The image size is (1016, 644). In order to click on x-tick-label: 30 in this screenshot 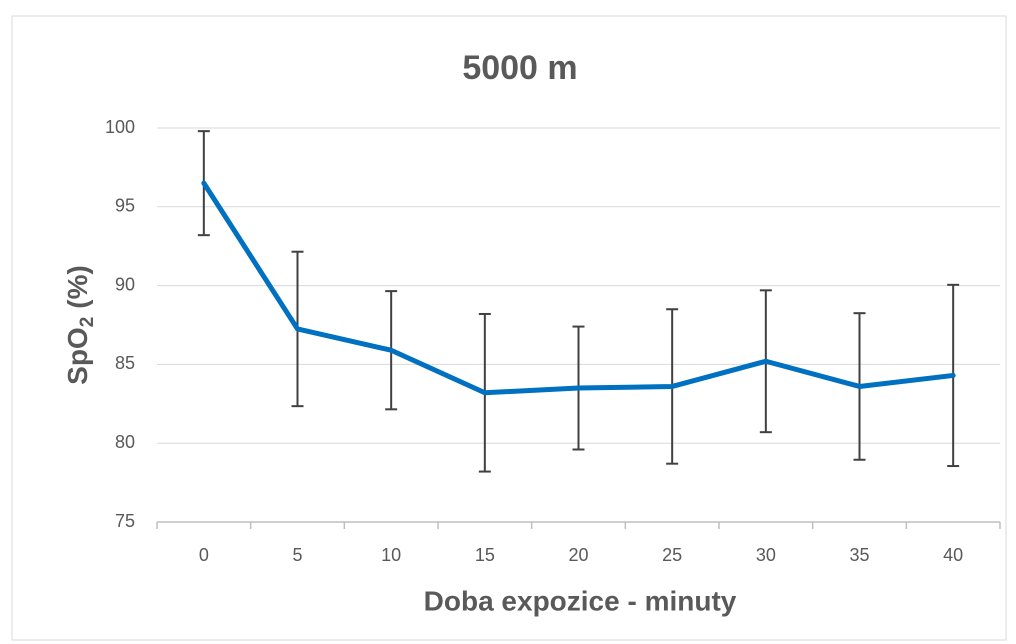, I will do `click(766, 555)`.